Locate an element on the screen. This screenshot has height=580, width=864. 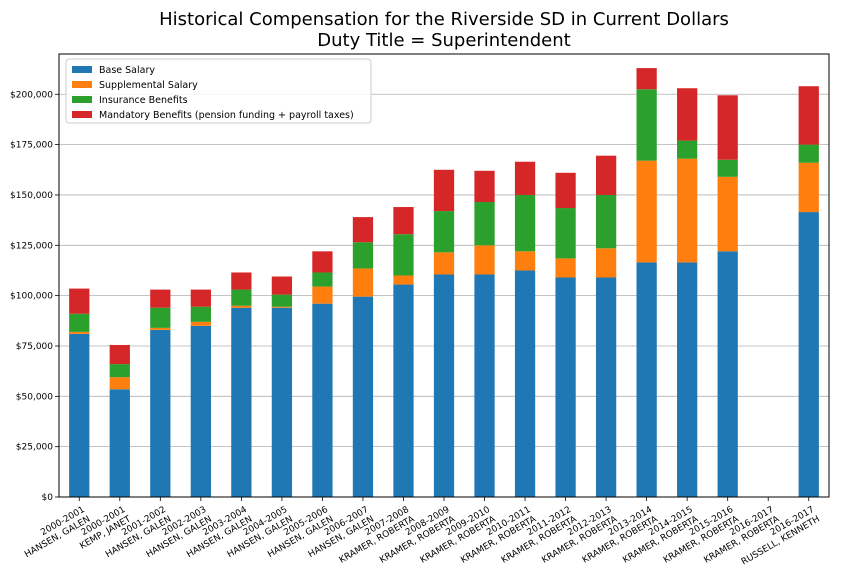
y-tick-label: $25,000 is located at coordinates (34, 448).